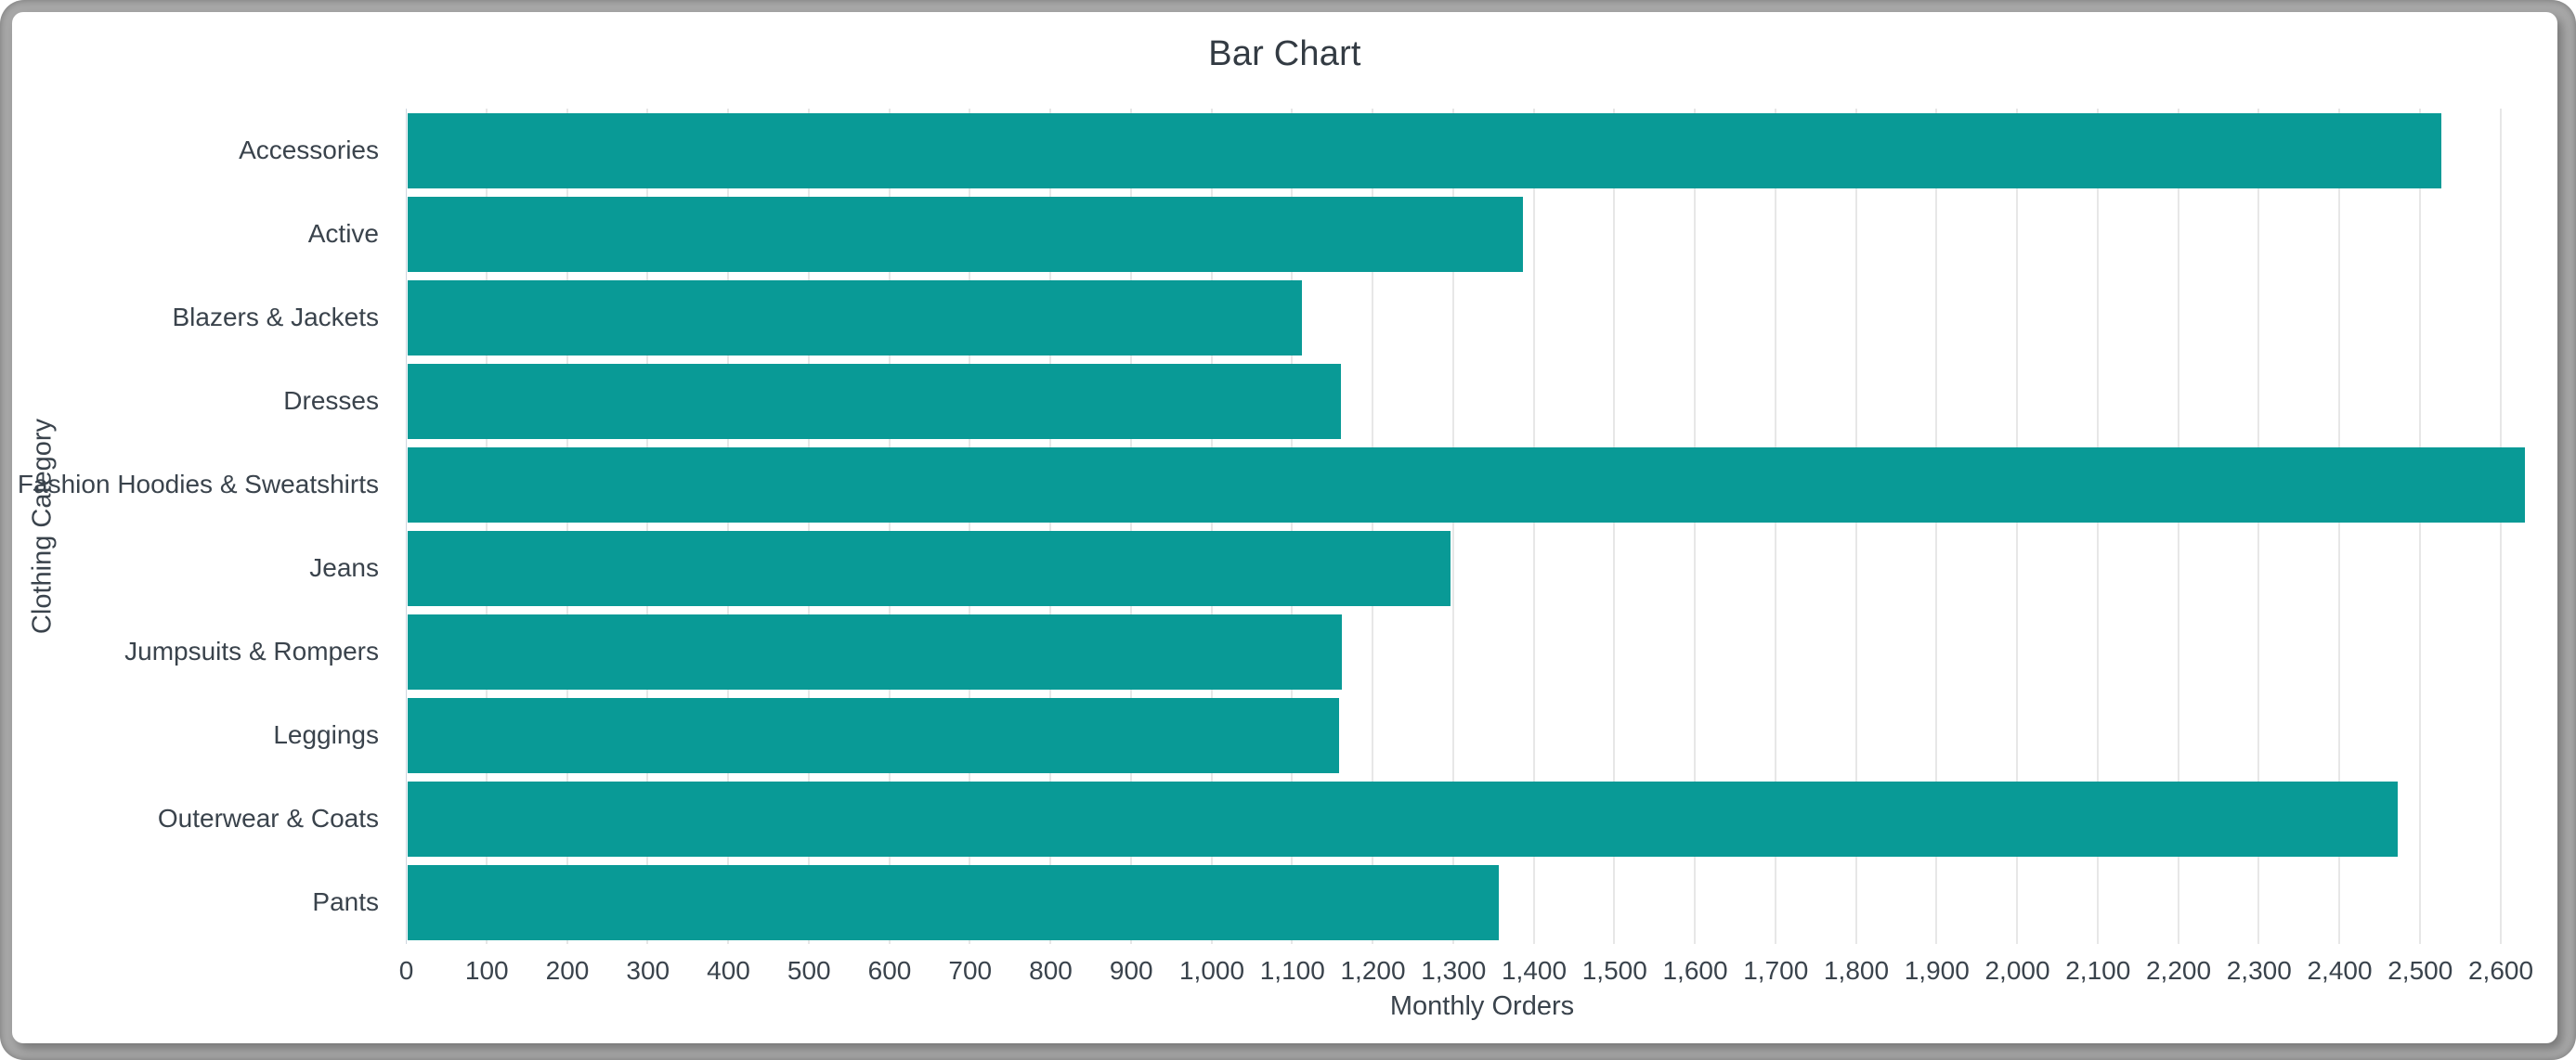 The height and width of the screenshot is (1060, 2576). I want to click on x-tick-label: 400, so click(728, 970).